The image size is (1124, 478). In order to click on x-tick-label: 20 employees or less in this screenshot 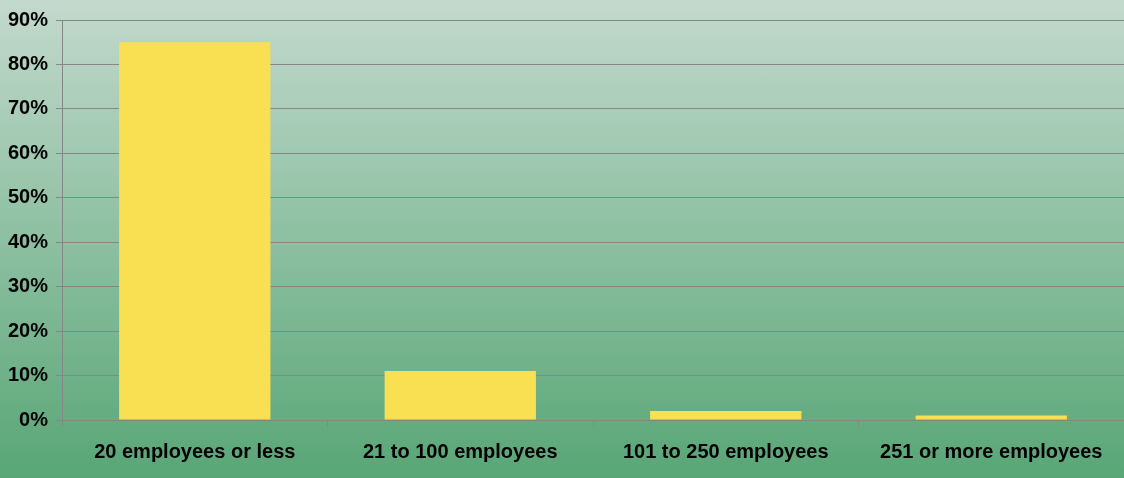, I will do `click(195, 450)`.